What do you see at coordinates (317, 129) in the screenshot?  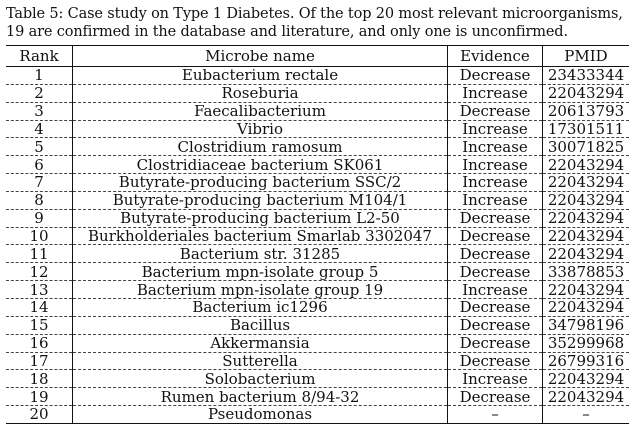 I see `table-row: 4 Vibrio Increase 17301511` at bounding box center [317, 129].